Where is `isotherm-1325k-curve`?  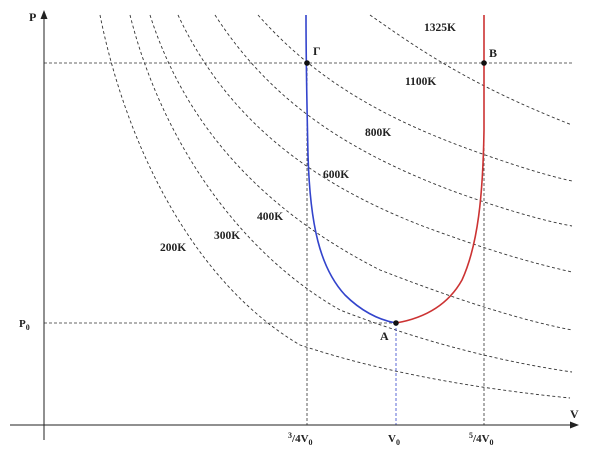
isotherm-1325k-curve is located at coordinates (471, 70).